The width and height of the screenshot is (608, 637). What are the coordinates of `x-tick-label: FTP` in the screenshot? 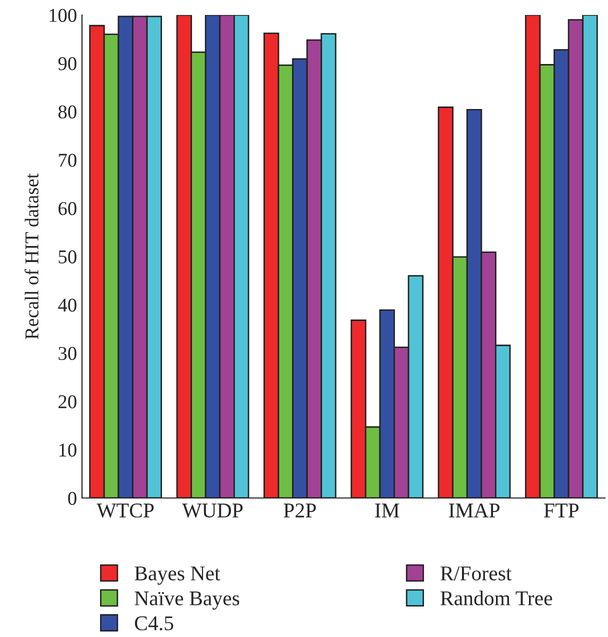 It's located at (561, 511).